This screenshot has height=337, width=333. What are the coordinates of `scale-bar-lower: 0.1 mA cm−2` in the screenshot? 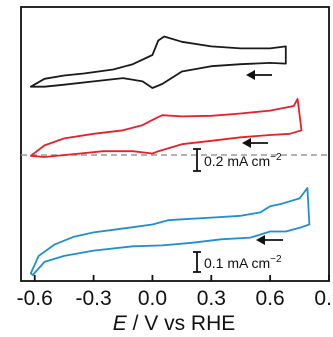 It's located at (237, 262).